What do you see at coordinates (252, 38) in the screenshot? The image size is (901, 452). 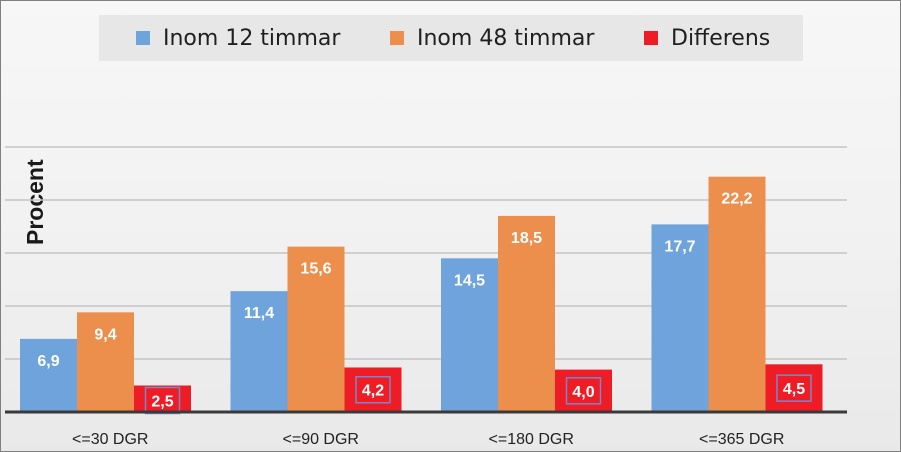 I see `legend-label-inom-12: Inom 12 timmar` at bounding box center [252, 38].